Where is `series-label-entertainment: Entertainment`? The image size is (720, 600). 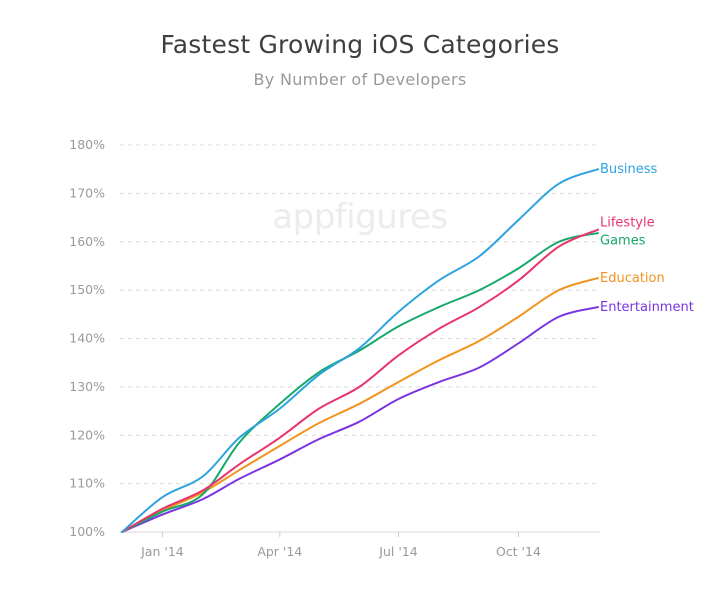 series-label-entertainment: Entertainment is located at coordinates (647, 307).